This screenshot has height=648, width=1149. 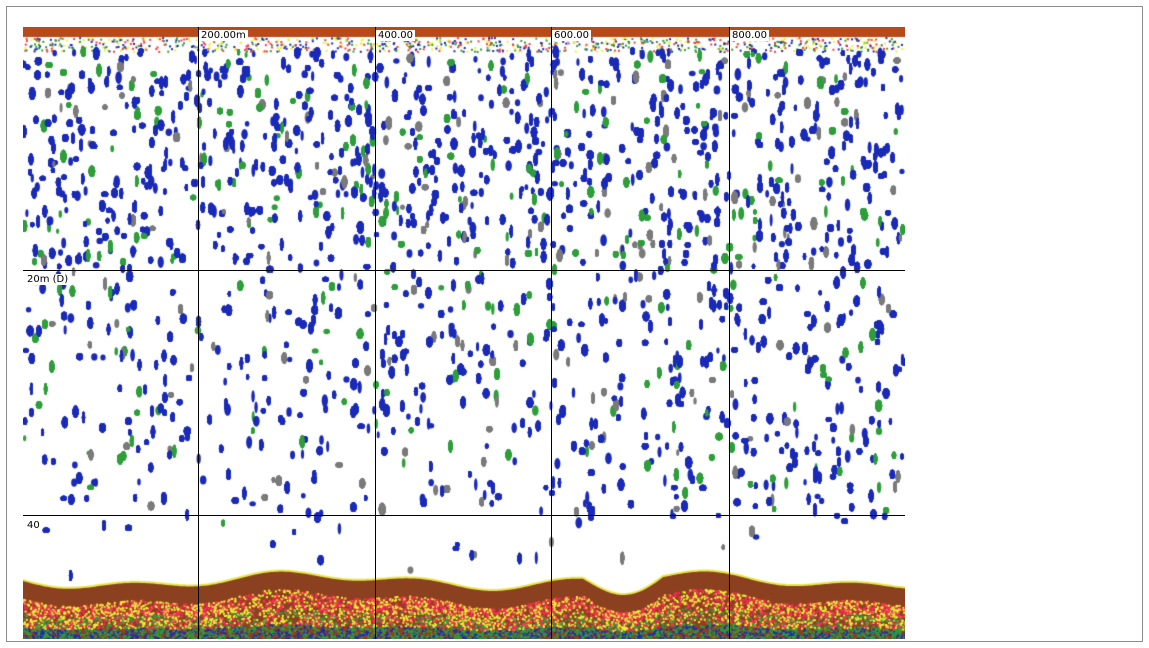 I want to click on depth-label-20: 20m (D), so click(x=48, y=279).